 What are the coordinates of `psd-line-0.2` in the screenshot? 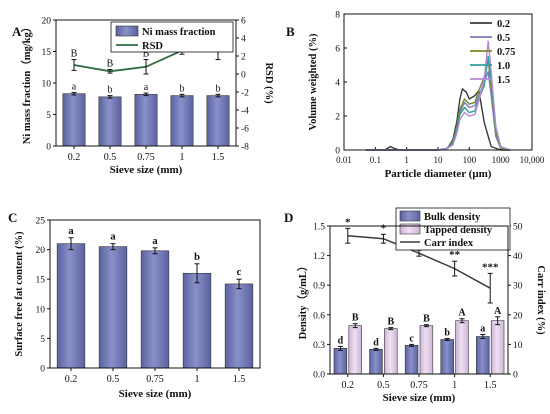 It's located at (438, 119).